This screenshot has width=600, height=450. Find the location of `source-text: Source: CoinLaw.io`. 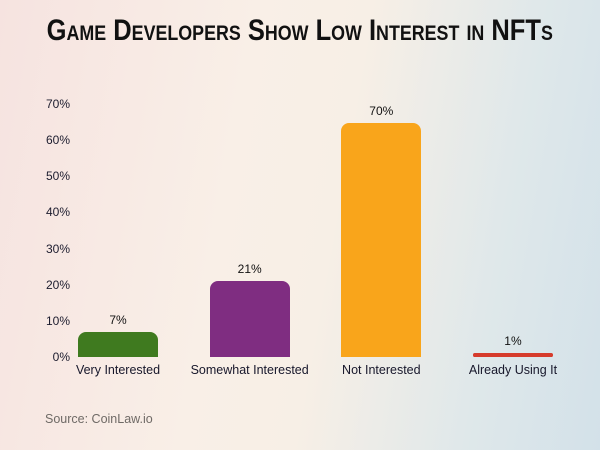

source-text: Source: CoinLaw.io is located at coordinates (99, 419).